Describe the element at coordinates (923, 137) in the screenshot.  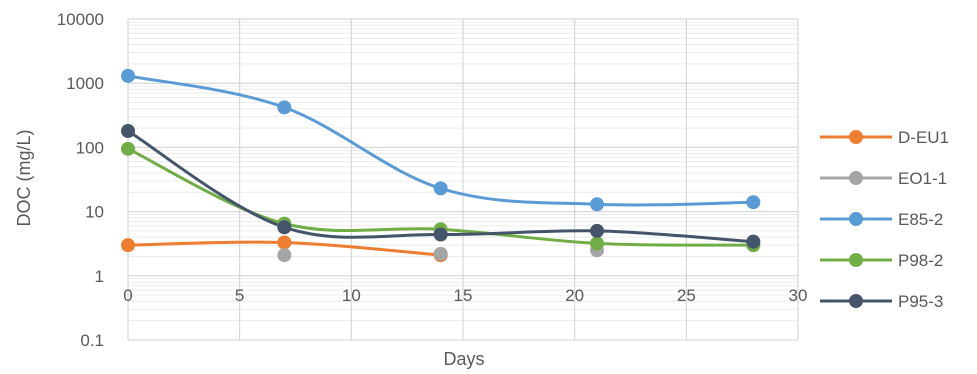
I see `legend-label-d-eu1: D-EU1` at that location.